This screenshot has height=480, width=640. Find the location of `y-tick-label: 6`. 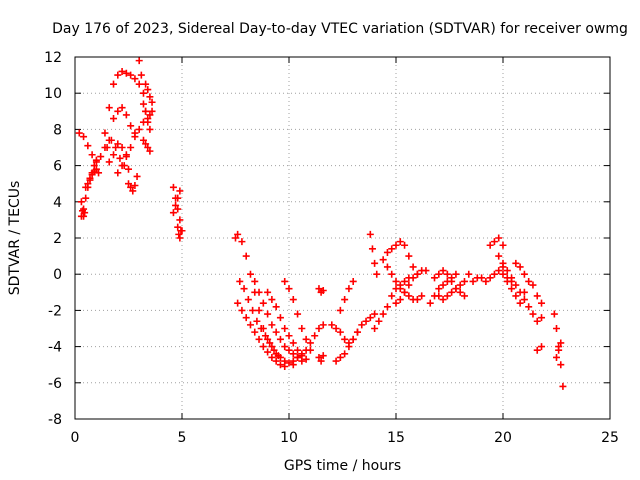

y-tick-label: 6 is located at coordinates (57, 167).